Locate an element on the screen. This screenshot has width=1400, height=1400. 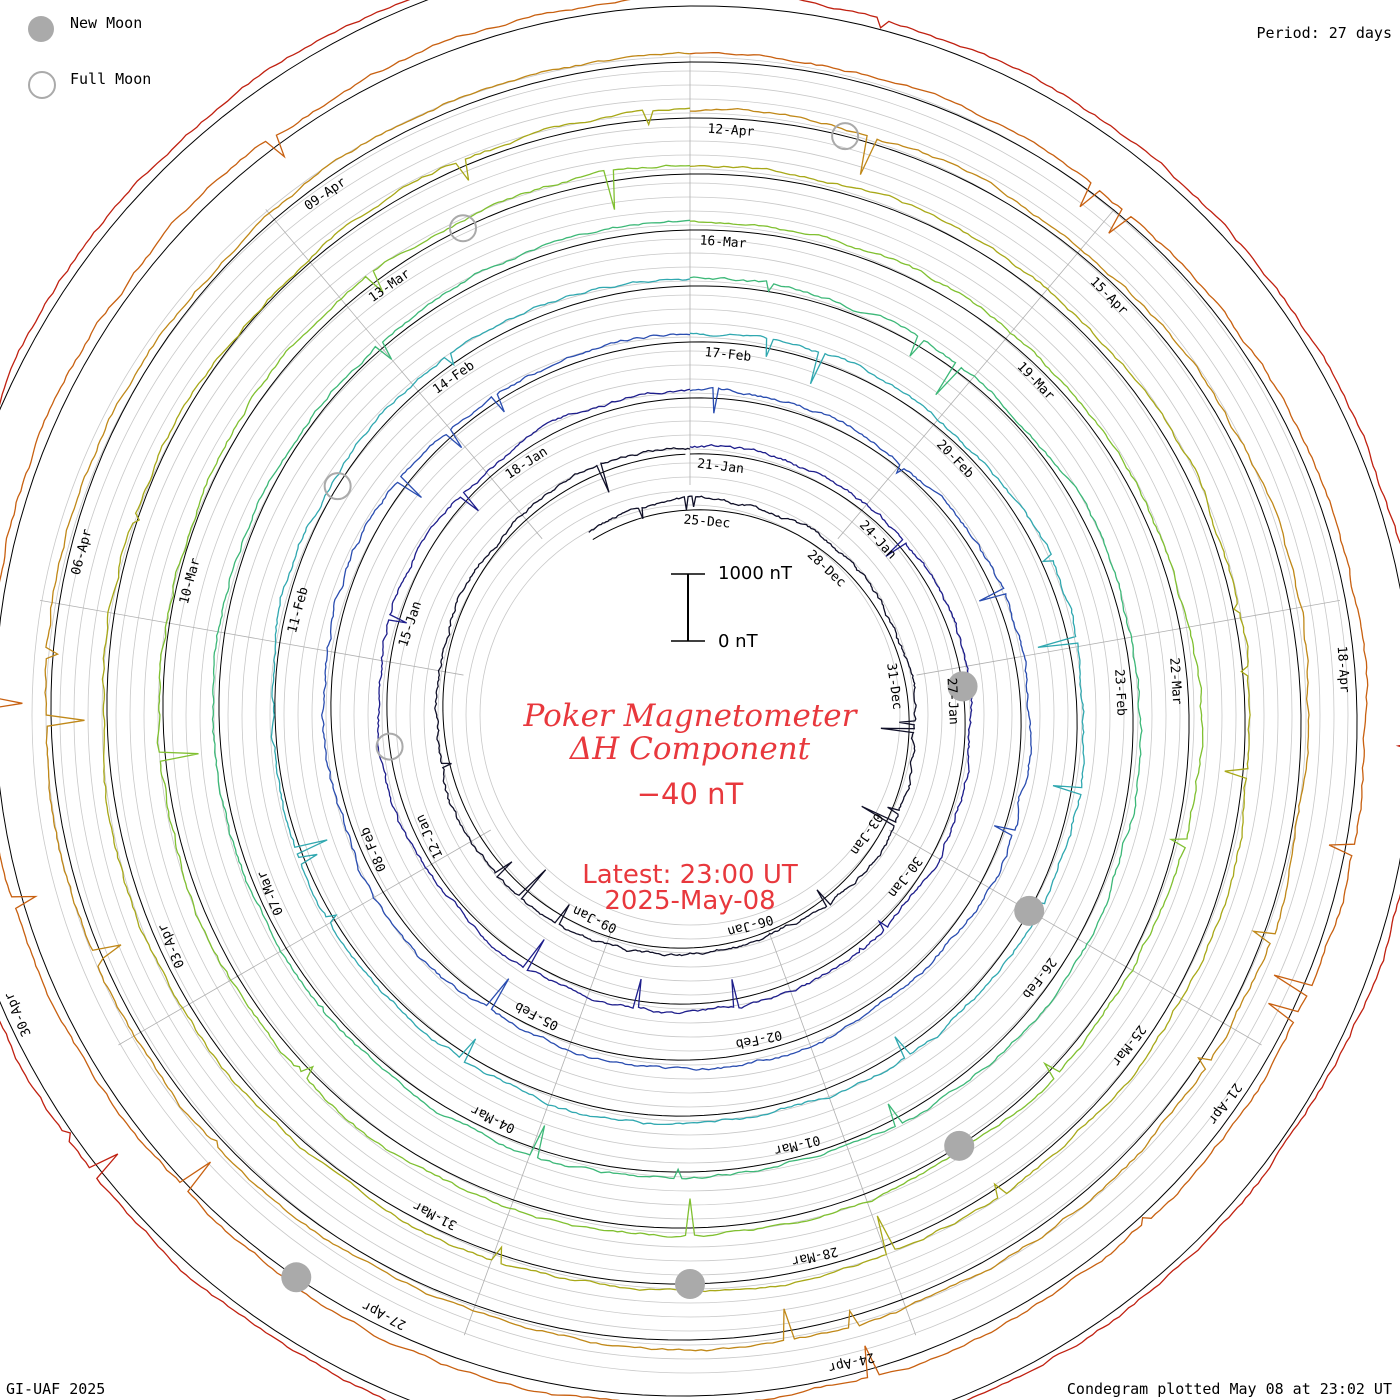
date-label: 15-Jan is located at coordinates (410, 624).